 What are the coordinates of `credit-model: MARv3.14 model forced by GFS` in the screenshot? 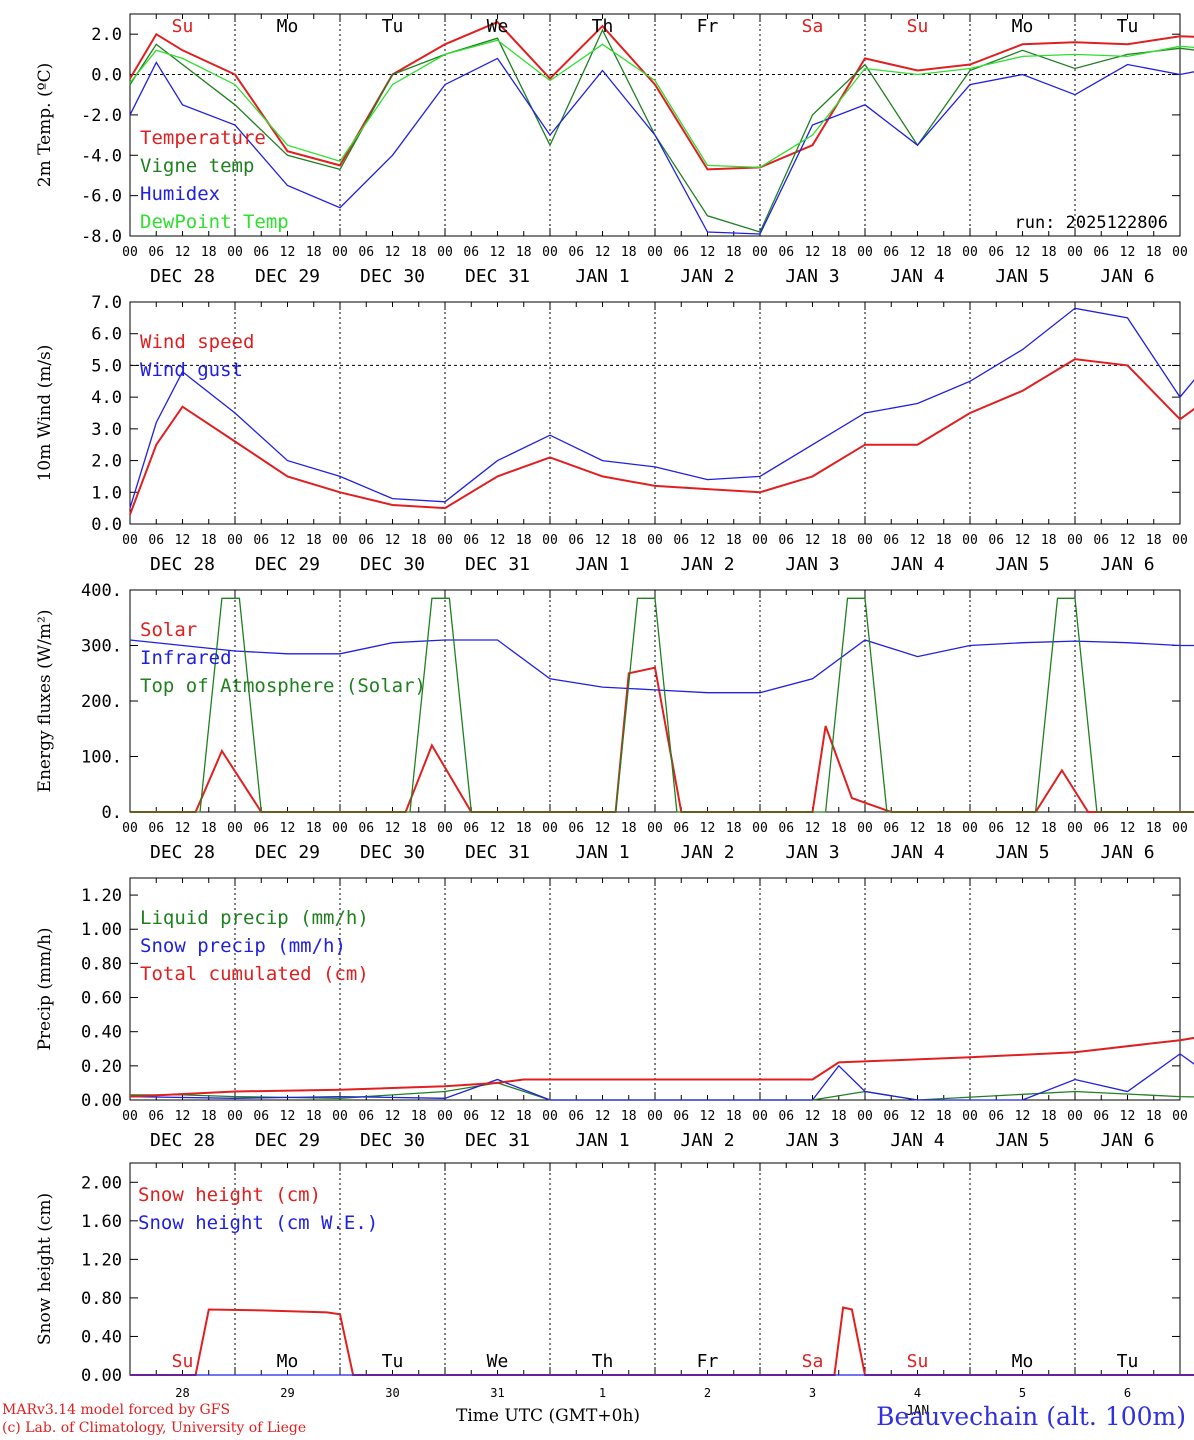 It's located at (116, 1410).